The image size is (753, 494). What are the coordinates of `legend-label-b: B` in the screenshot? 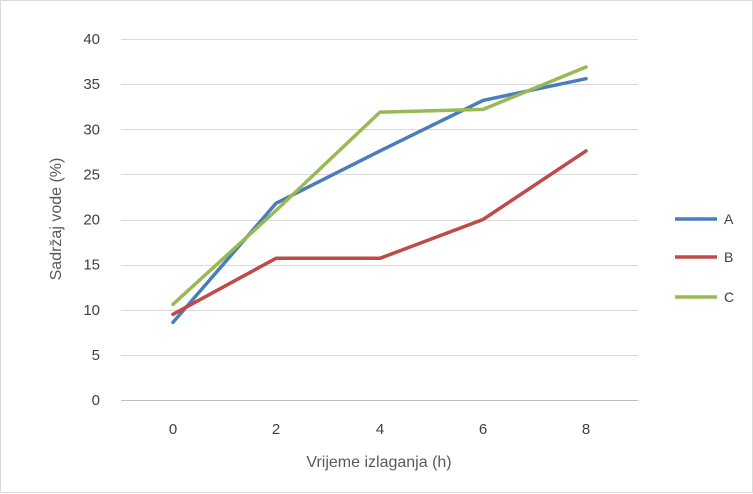 It's located at (728, 257).